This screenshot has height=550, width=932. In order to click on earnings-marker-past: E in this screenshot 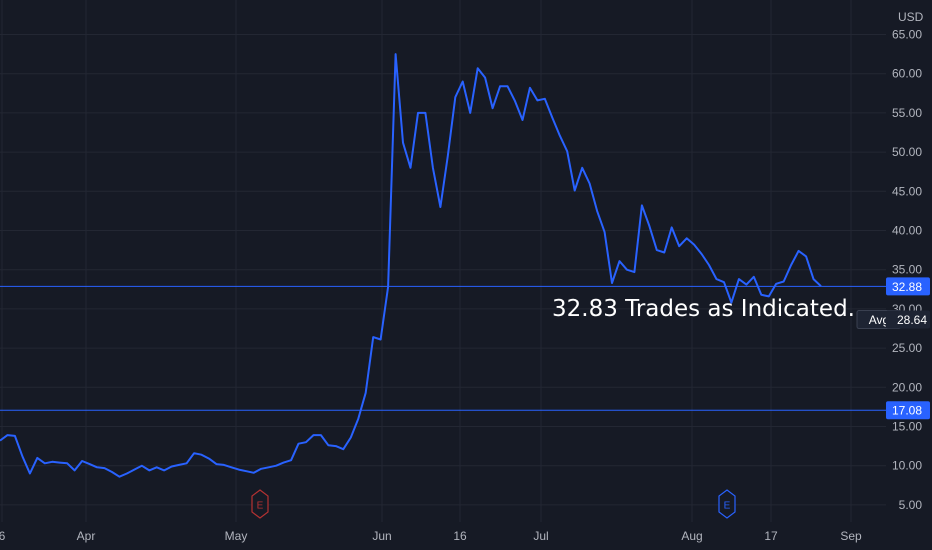, I will do `click(260, 504)`.